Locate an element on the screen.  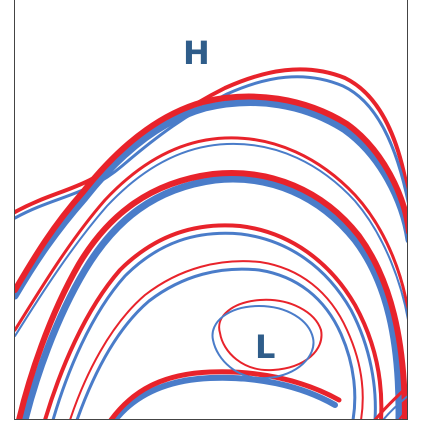
contour-7-red is located at coordinates (225, 394).